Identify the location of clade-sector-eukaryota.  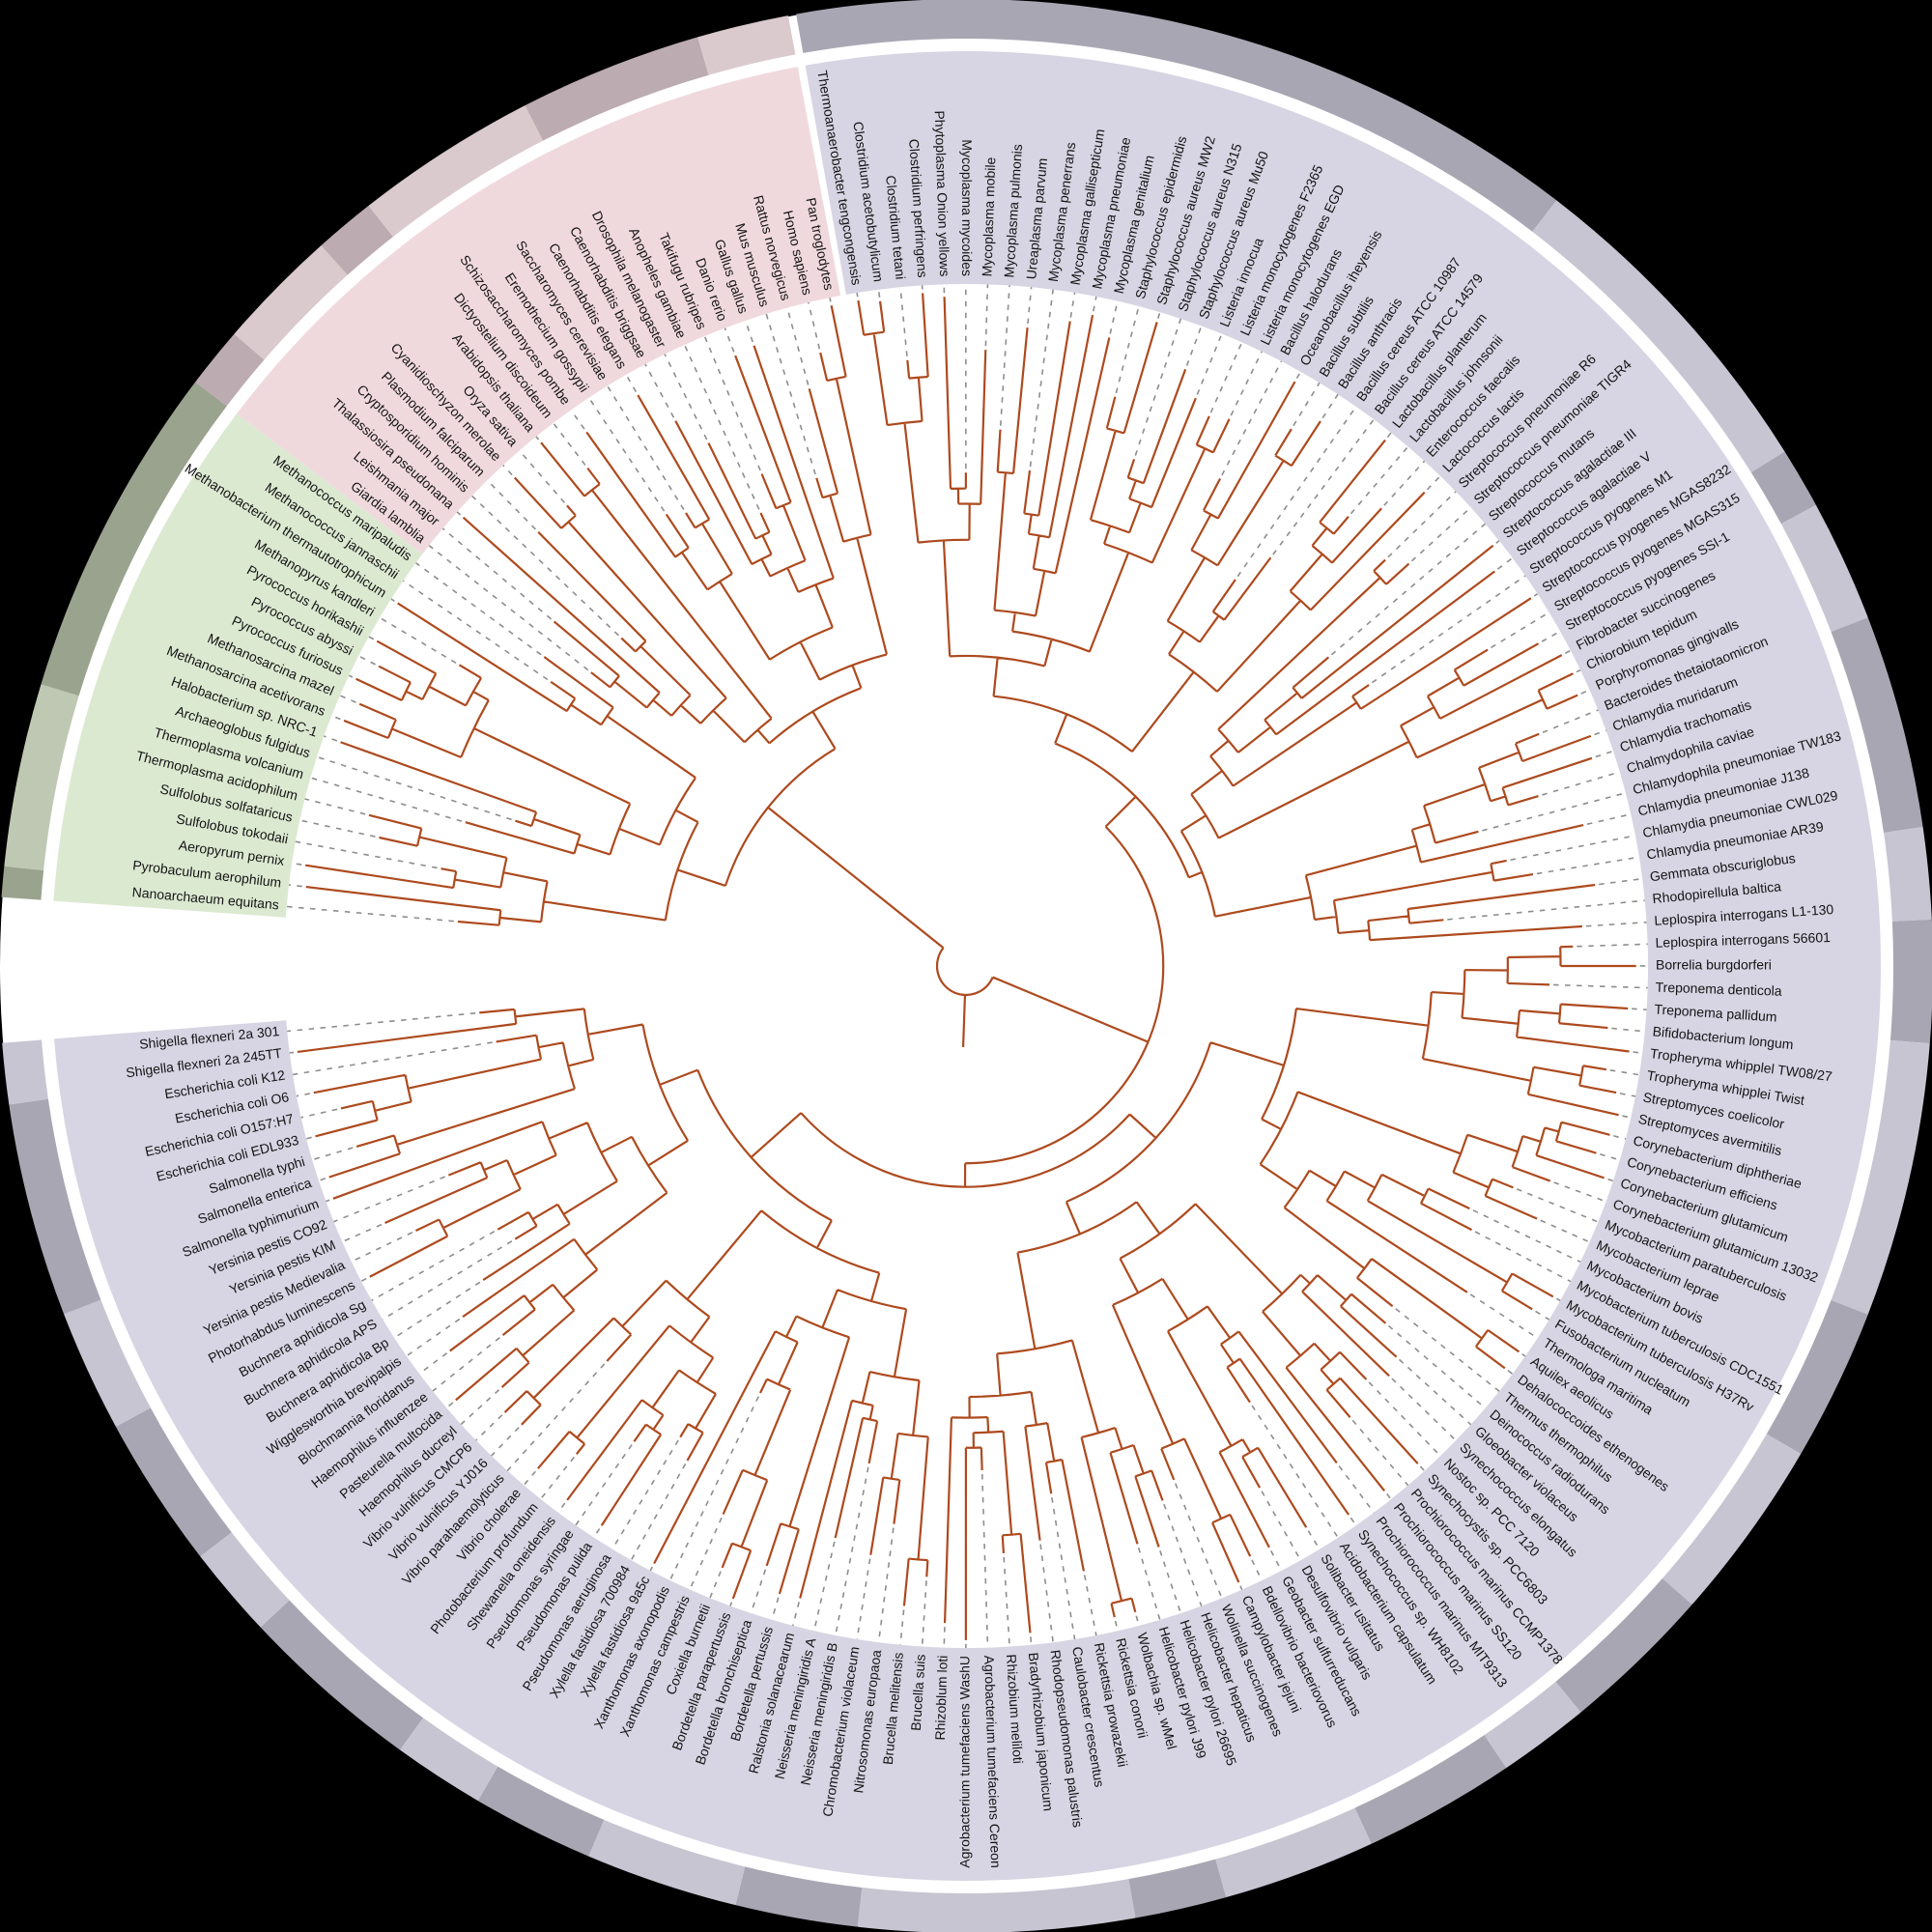
(539, 310).